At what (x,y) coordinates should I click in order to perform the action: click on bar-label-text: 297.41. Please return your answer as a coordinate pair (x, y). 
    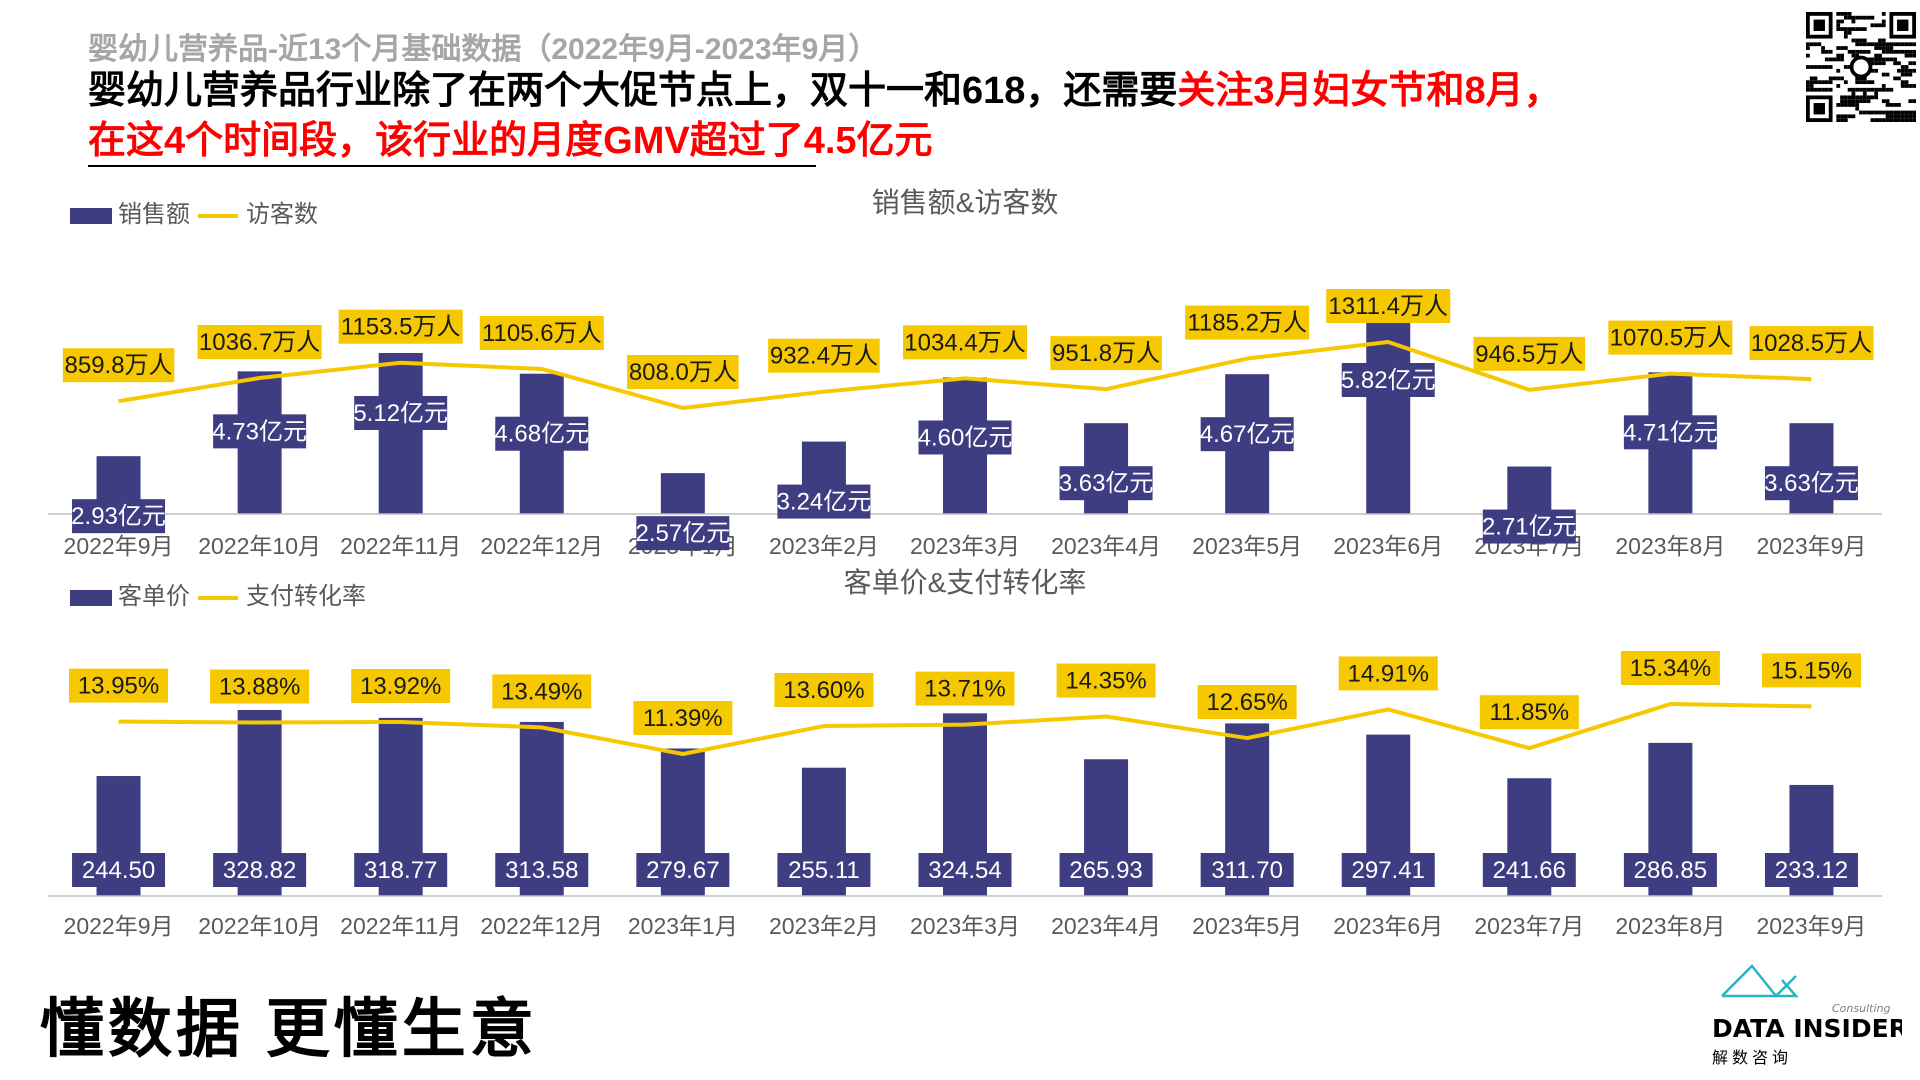
    Looking at the image, I should click on (1388, 870).